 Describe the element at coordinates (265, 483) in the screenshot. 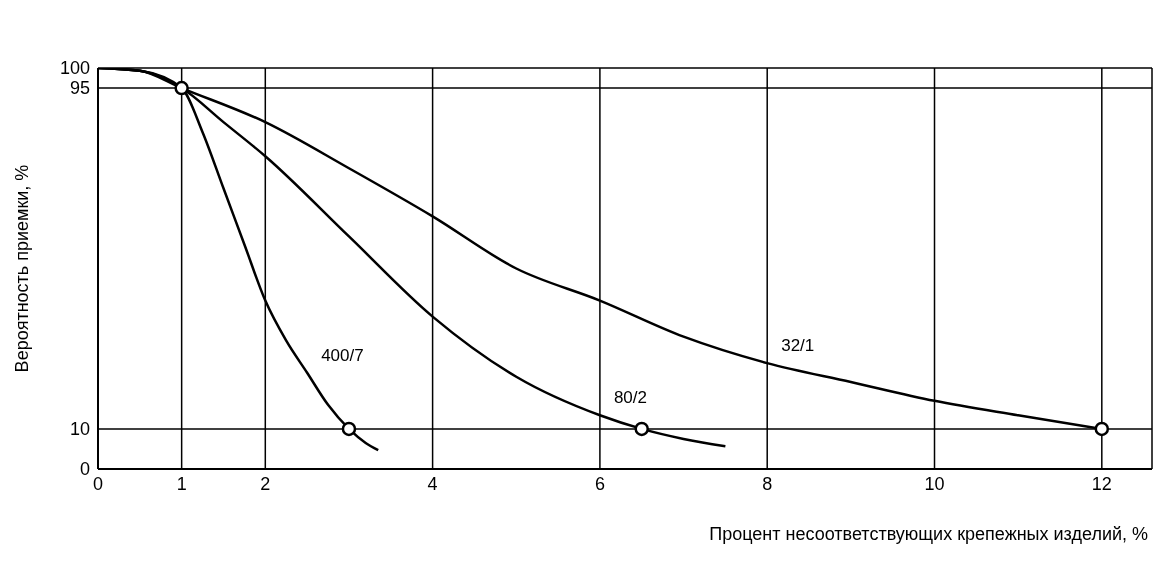

I see `x-tick-label: 2` at that location.